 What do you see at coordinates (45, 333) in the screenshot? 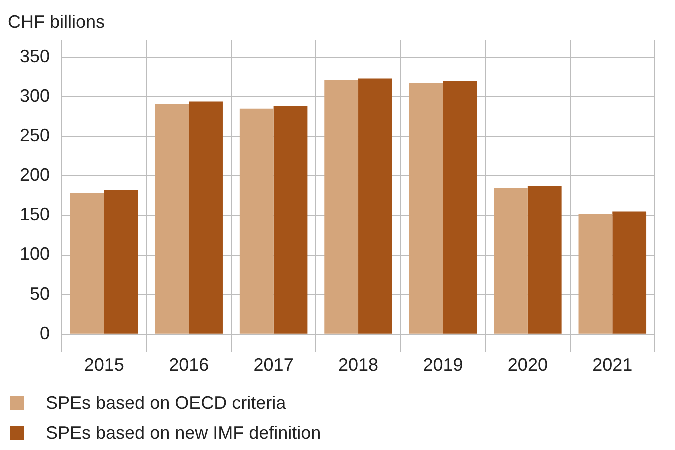
I see `y-tick-label: 0` at bounding box center [45, 333].